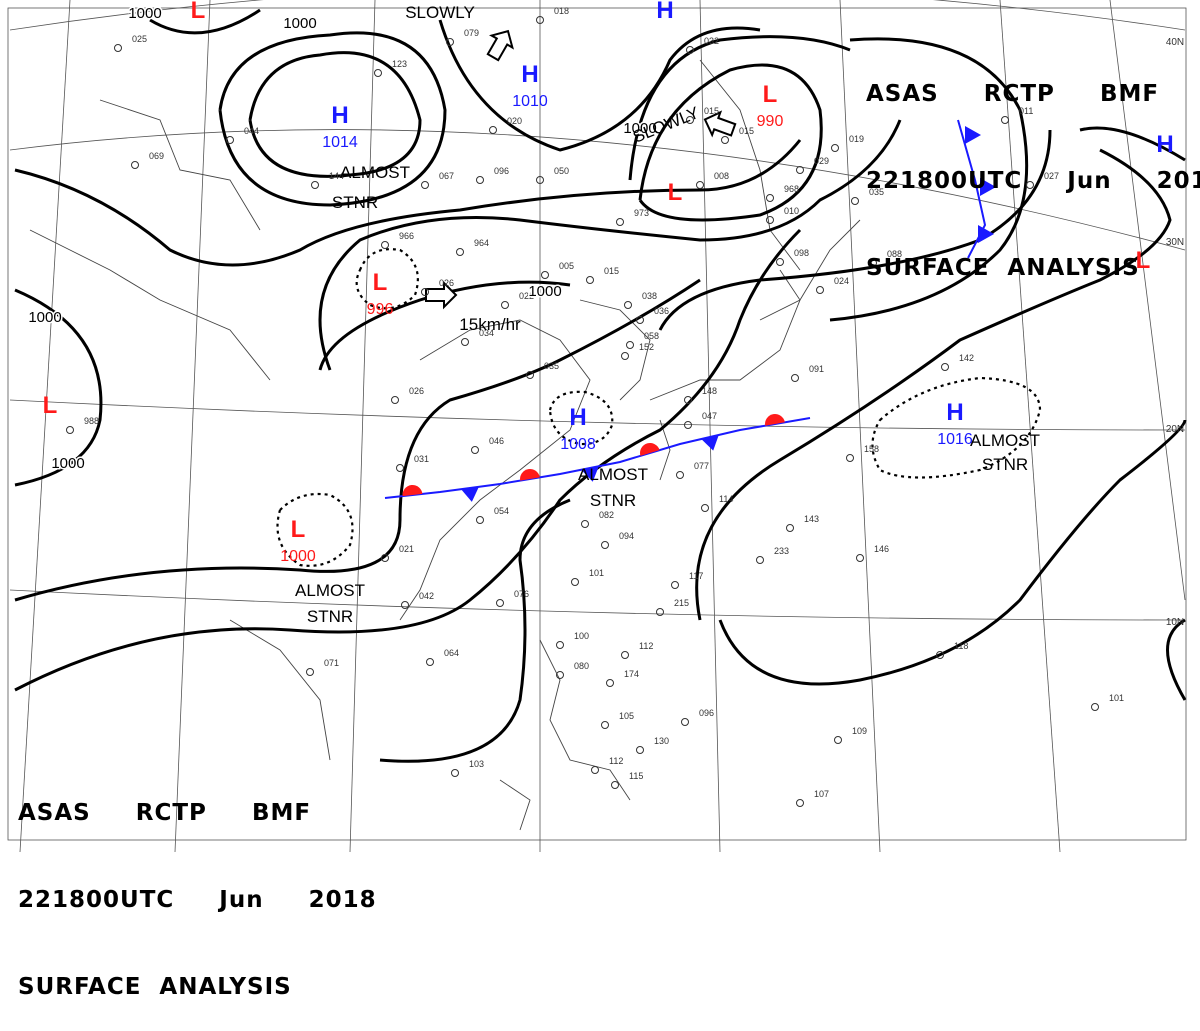 The height and width of the screenshot is (1031, 1200). Describe the element at coordinates (471, 495) in the screenshot. I see `cold-front-symbol` at that location.